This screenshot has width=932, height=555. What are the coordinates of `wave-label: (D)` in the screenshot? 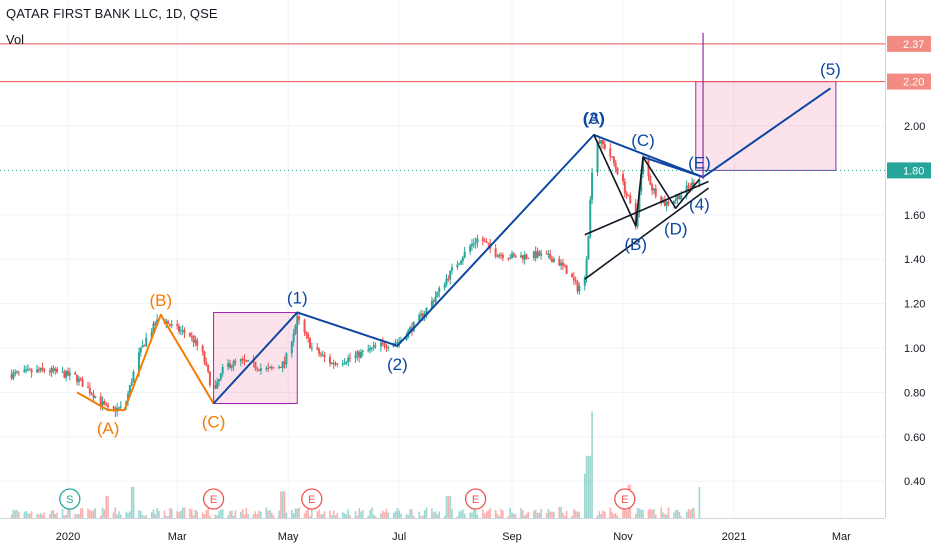 It's located at (676, 228).